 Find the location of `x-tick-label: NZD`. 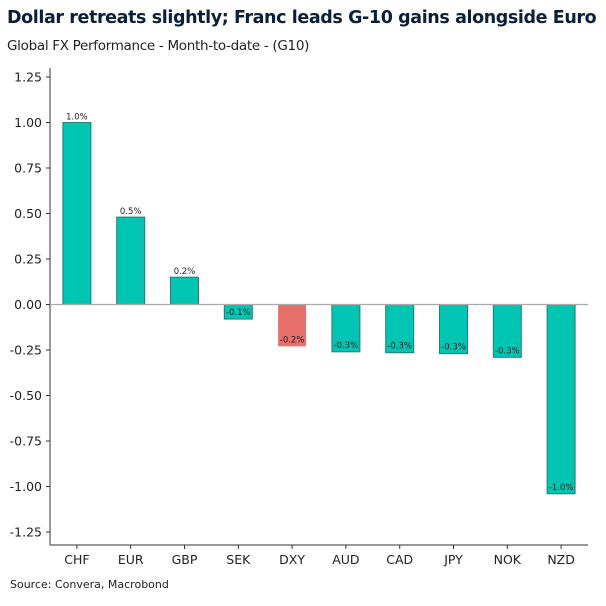

x-tick-label: NZD is located at coordinates (561, 559).